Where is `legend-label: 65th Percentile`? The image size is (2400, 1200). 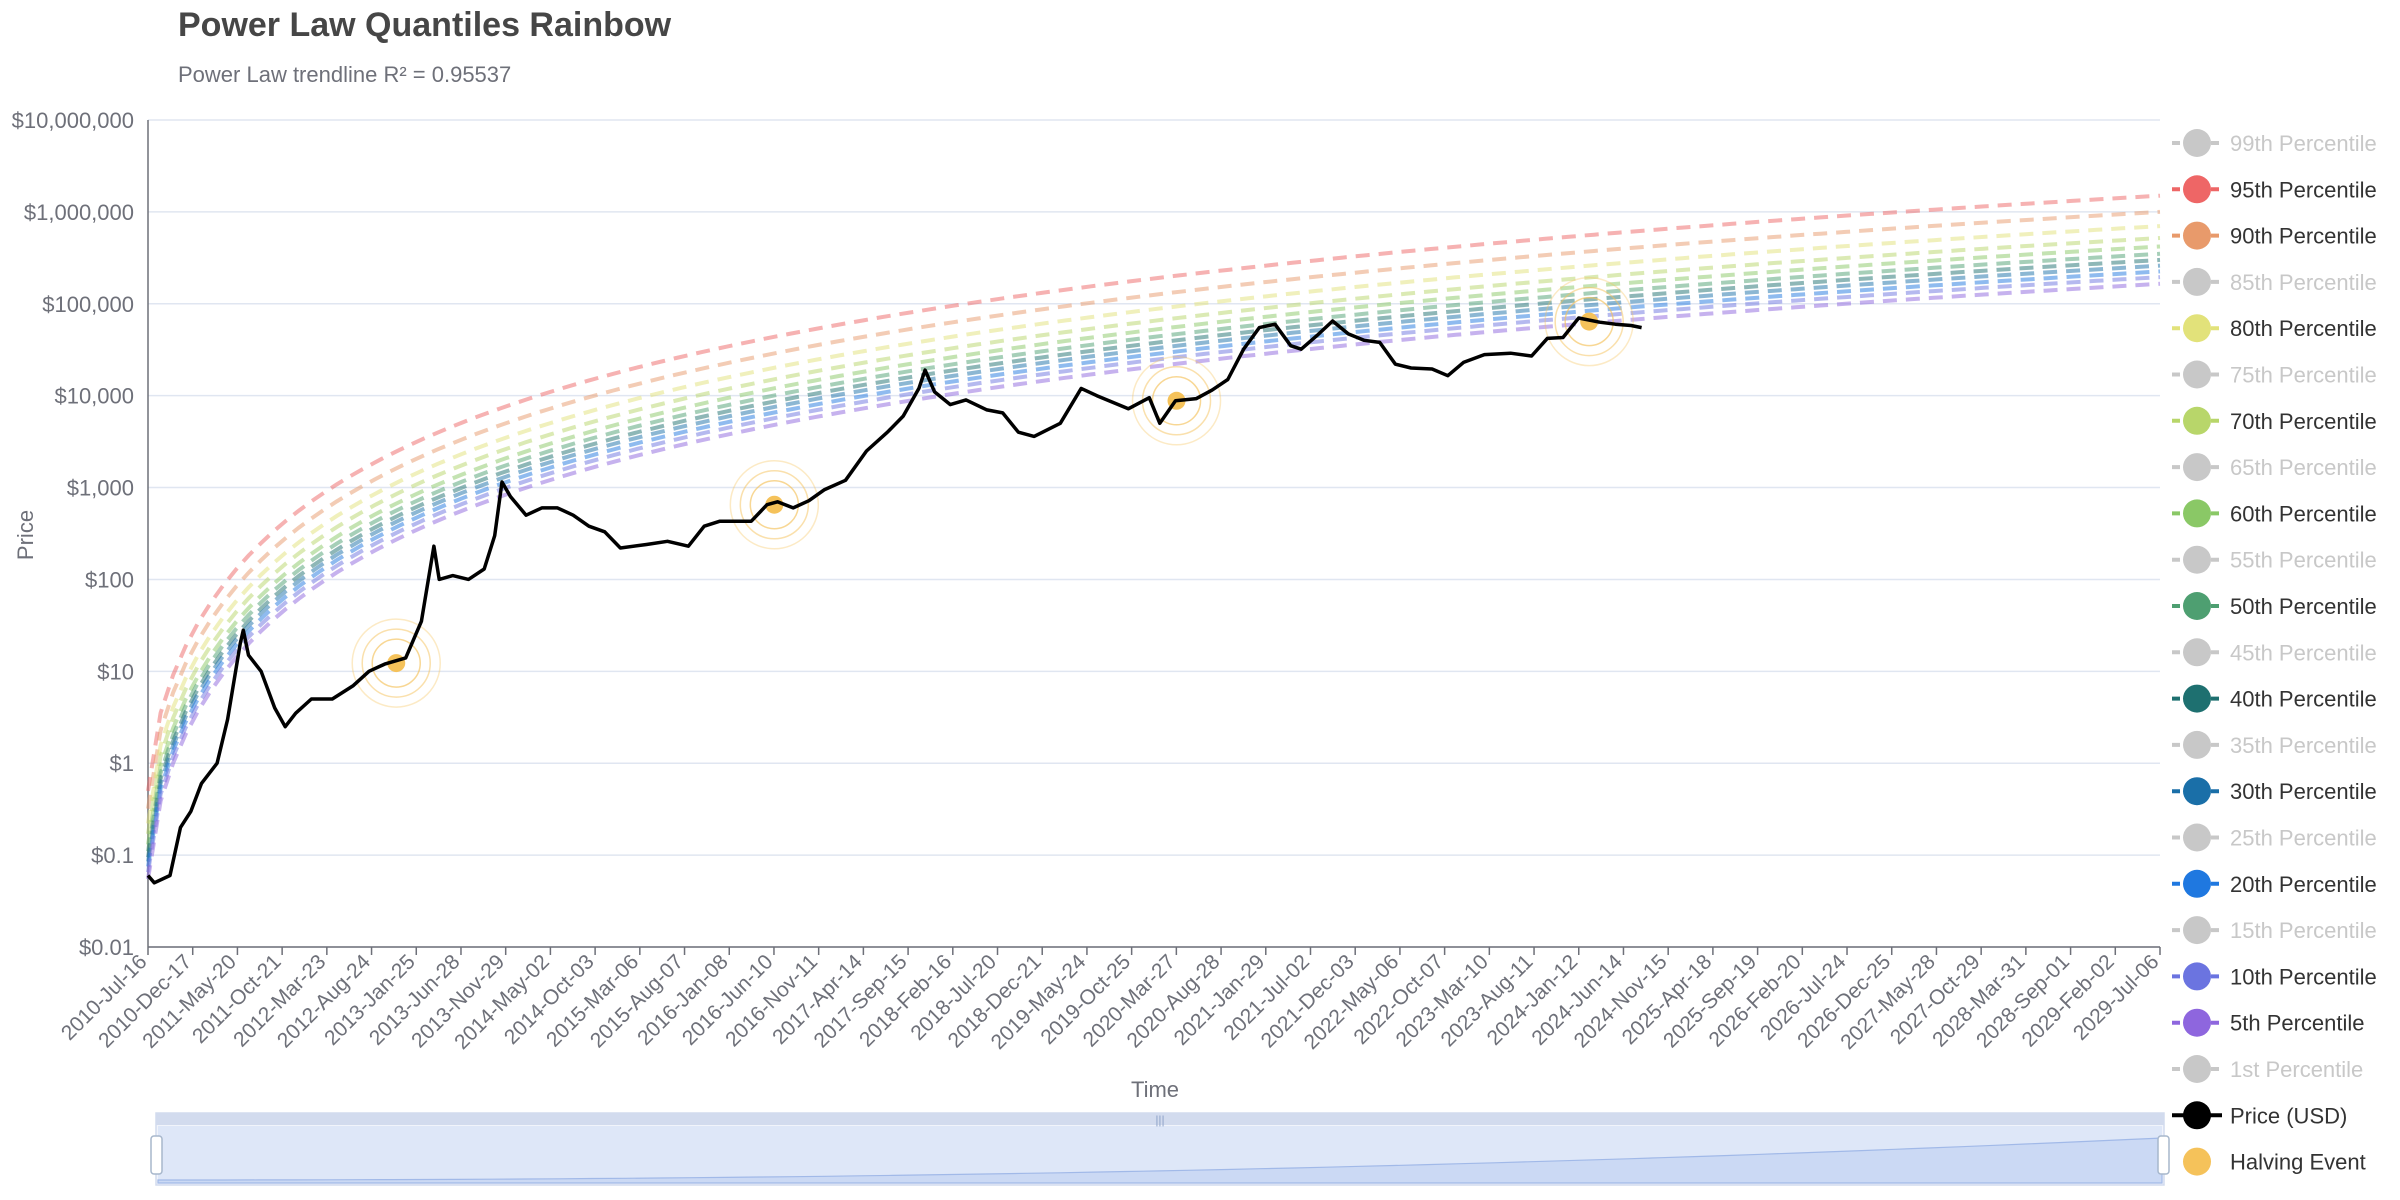
legend-label: 65th Percentile is located at coordinates (2303, 467).